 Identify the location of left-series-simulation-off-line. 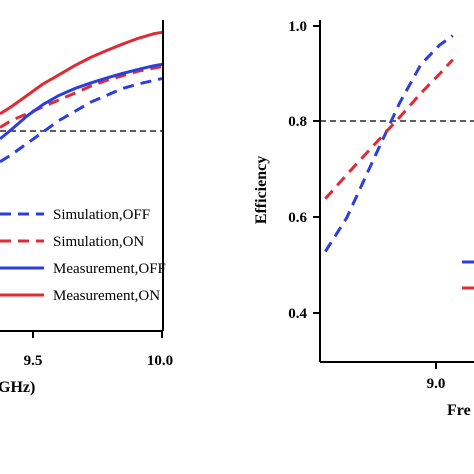
(81, 120).